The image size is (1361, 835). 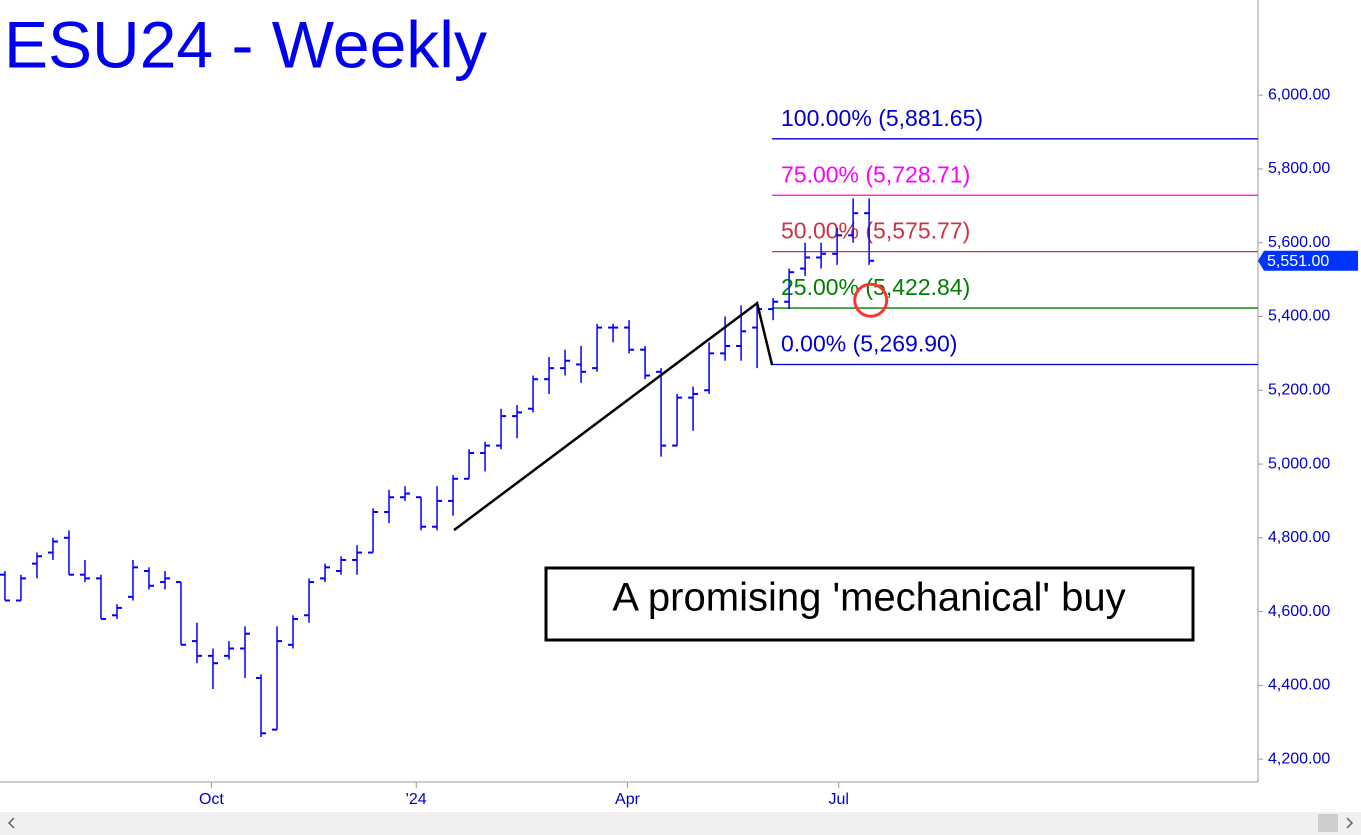 I want to click on y-tick-label: 5,000.00, so click(x=1299, y=463).